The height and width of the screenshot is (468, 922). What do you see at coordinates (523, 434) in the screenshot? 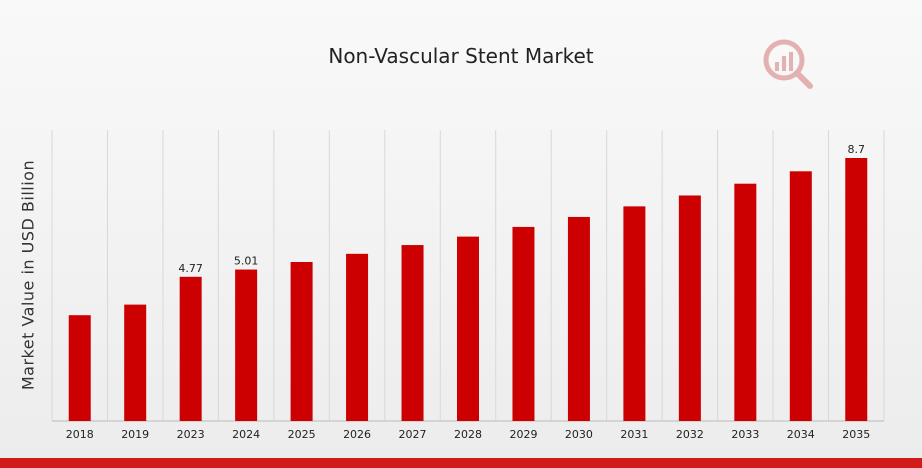
I see `x-tick-label: 2029` at bounding box center [523, 434].